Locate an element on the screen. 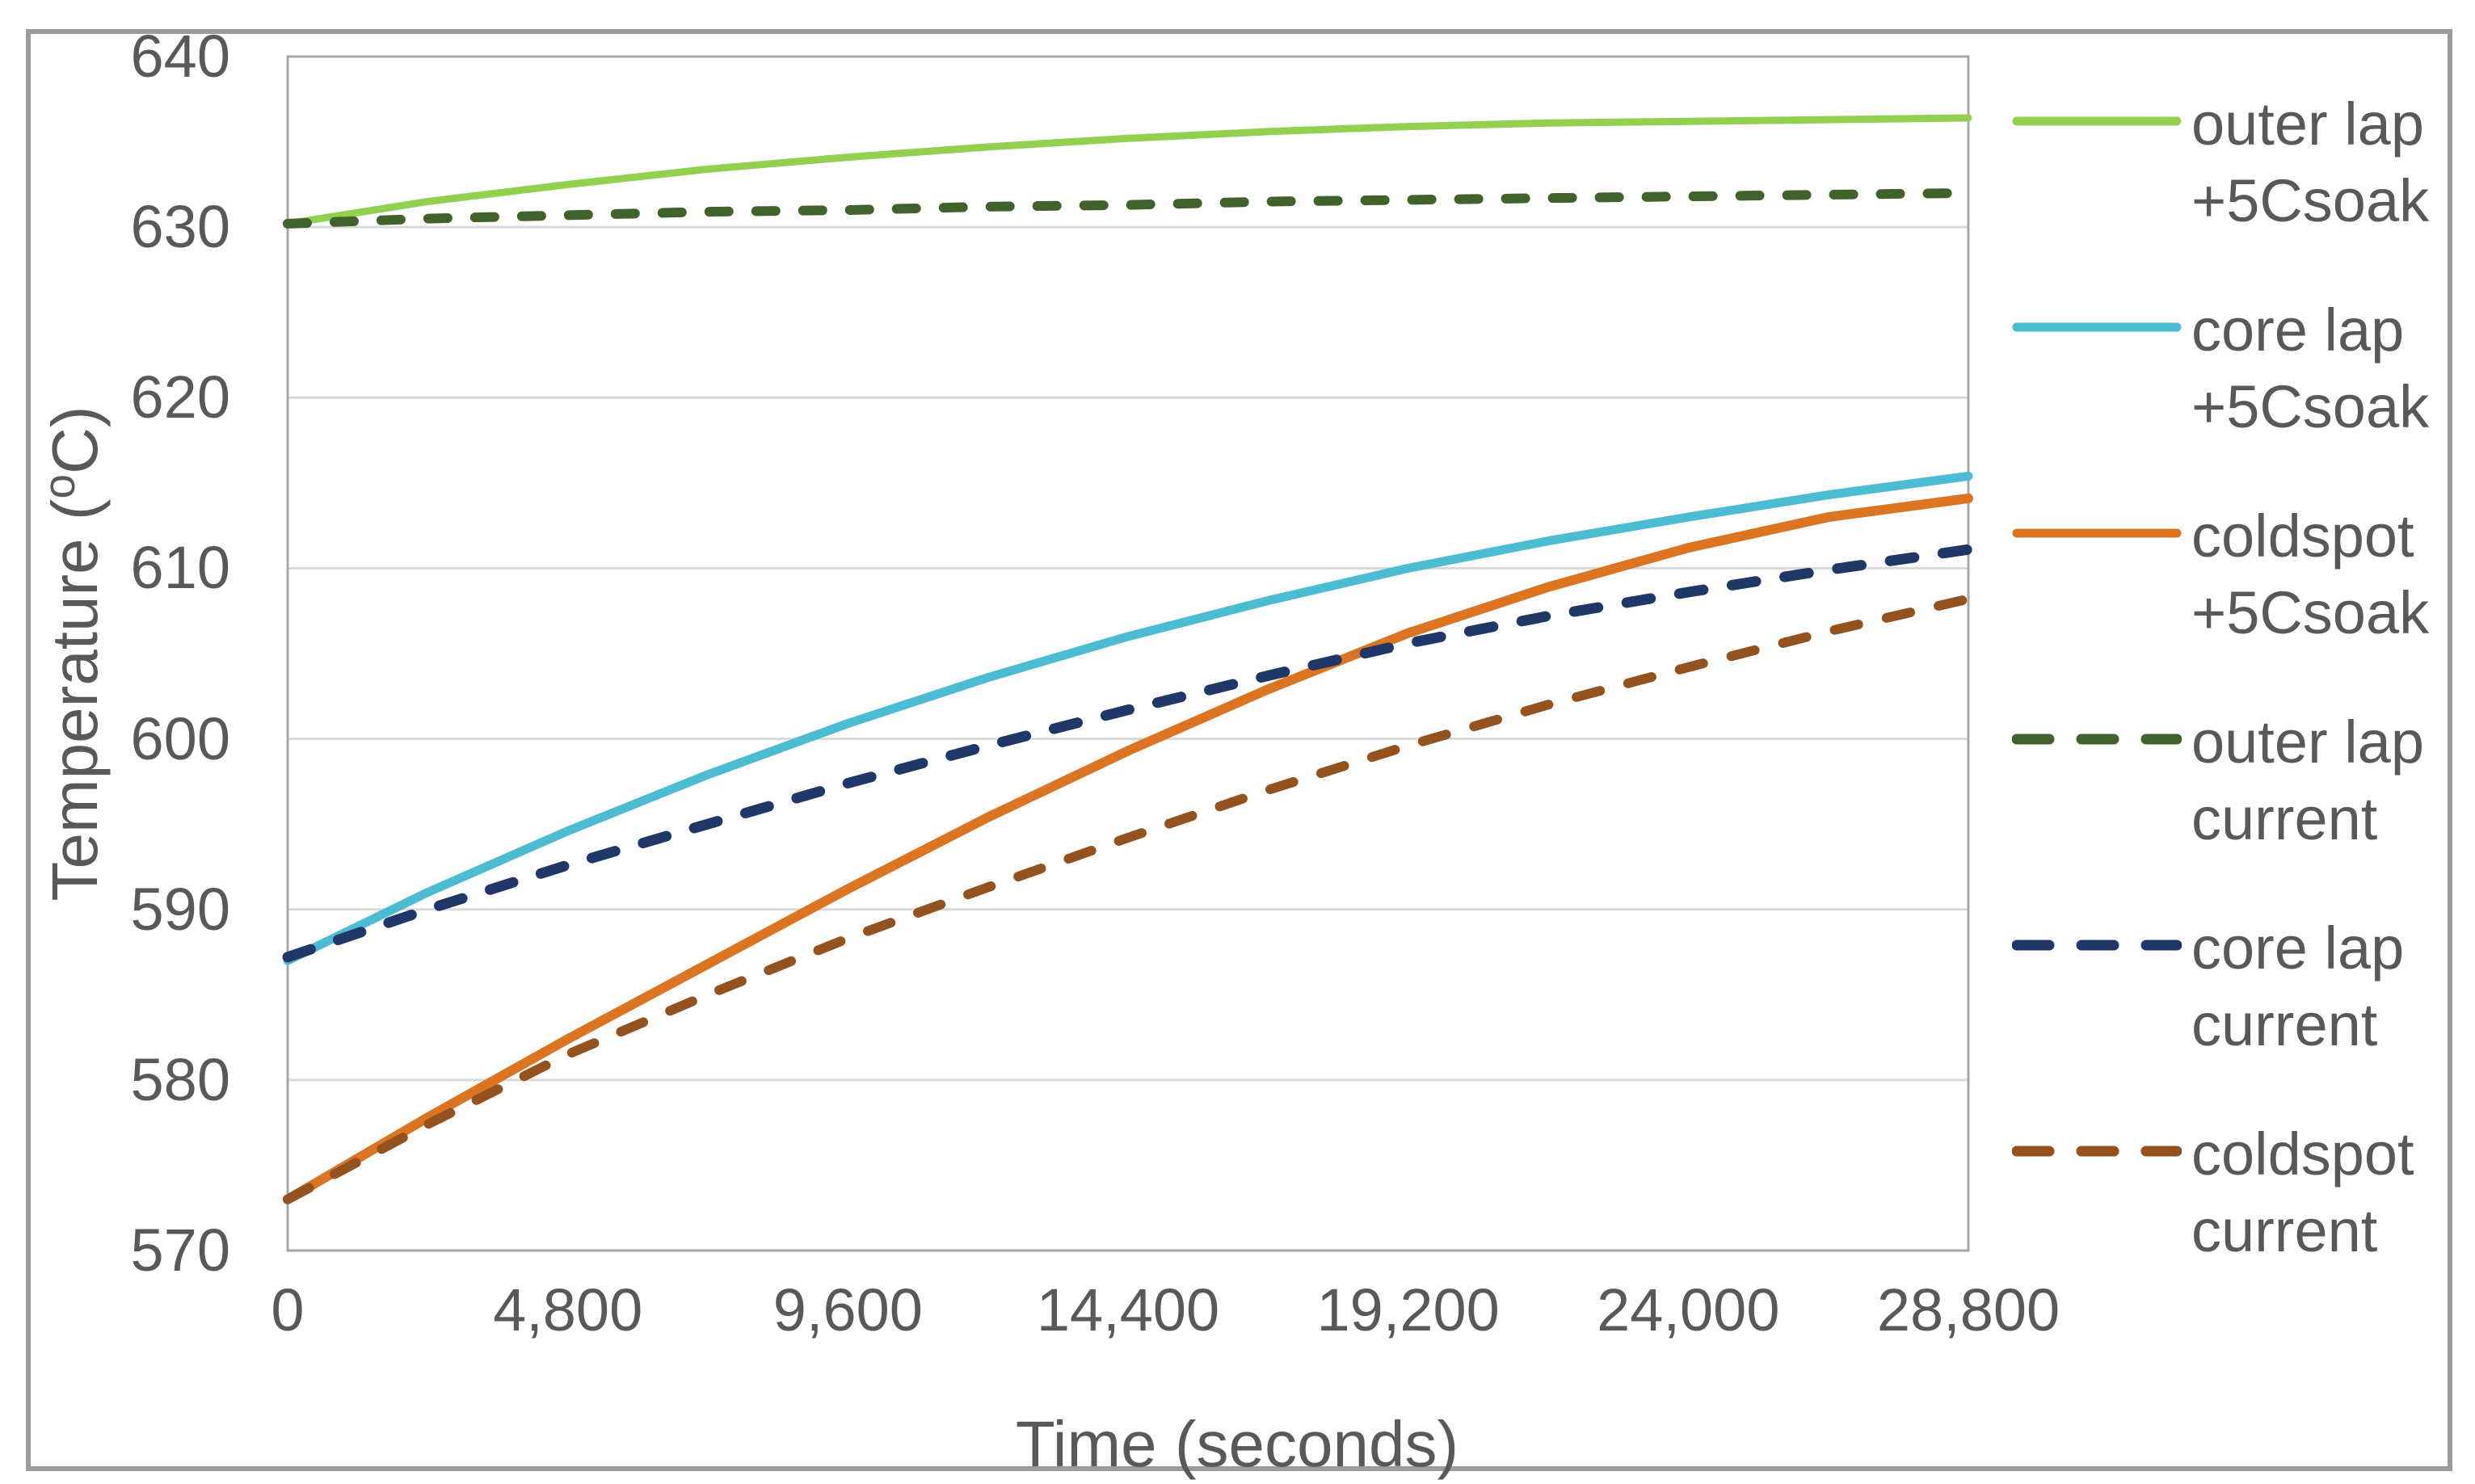  x-tick-label-28,800: 28,800 is located at coordinates (1968, 1309).